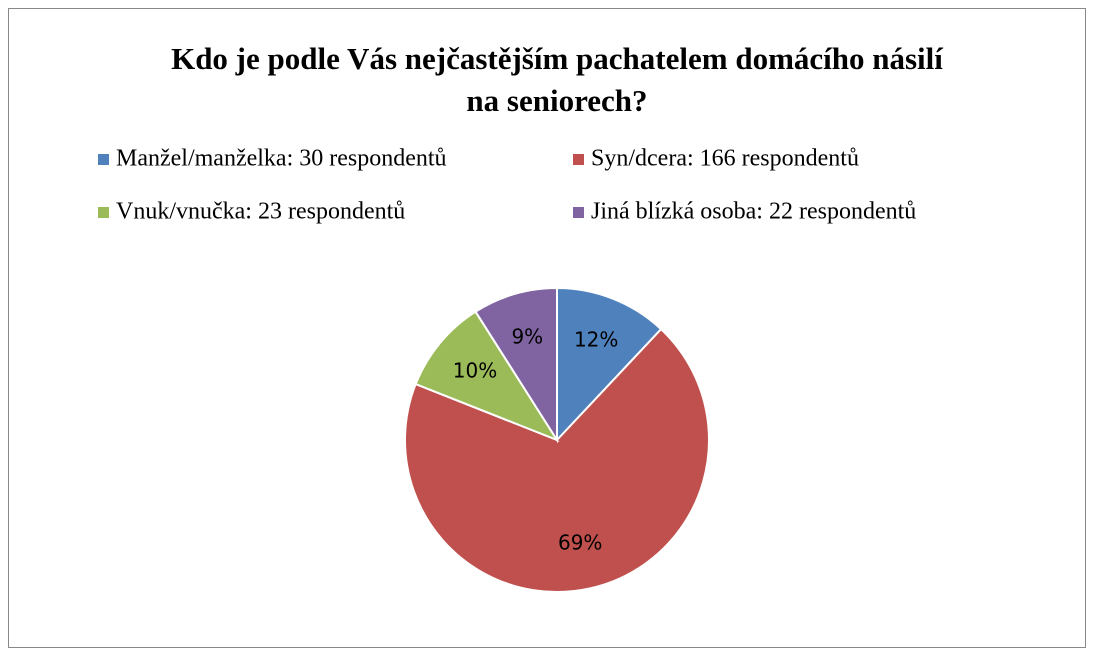  Describe the element at coordinates (580, 542) in the screenshot. I see `data-label: 69%` at that location.